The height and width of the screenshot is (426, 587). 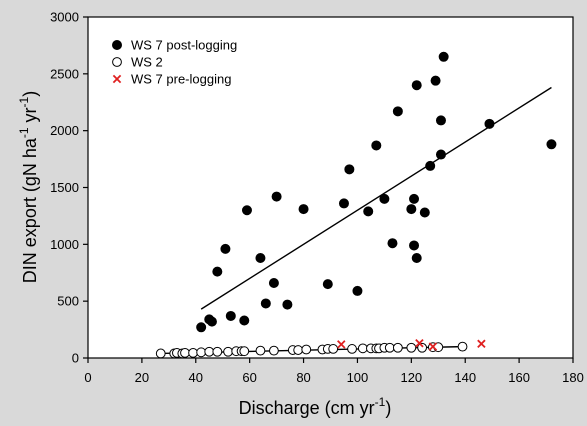 I want to click on x-tick-label: 40, so click(x=196, y=377).